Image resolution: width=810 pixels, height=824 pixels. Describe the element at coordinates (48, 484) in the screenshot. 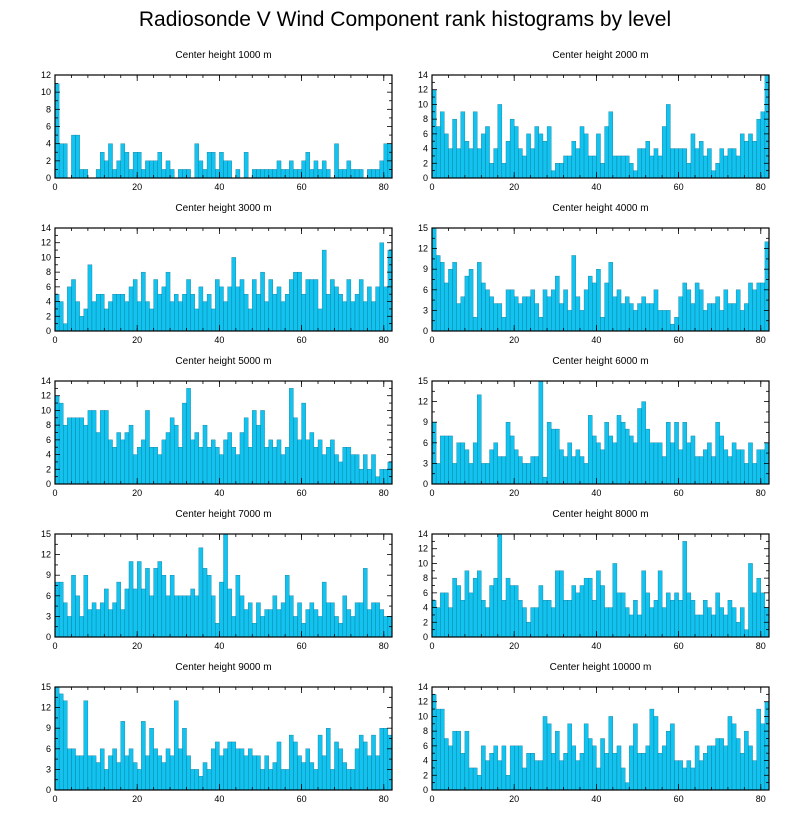

I see `y-tick-label: 0` at that location.